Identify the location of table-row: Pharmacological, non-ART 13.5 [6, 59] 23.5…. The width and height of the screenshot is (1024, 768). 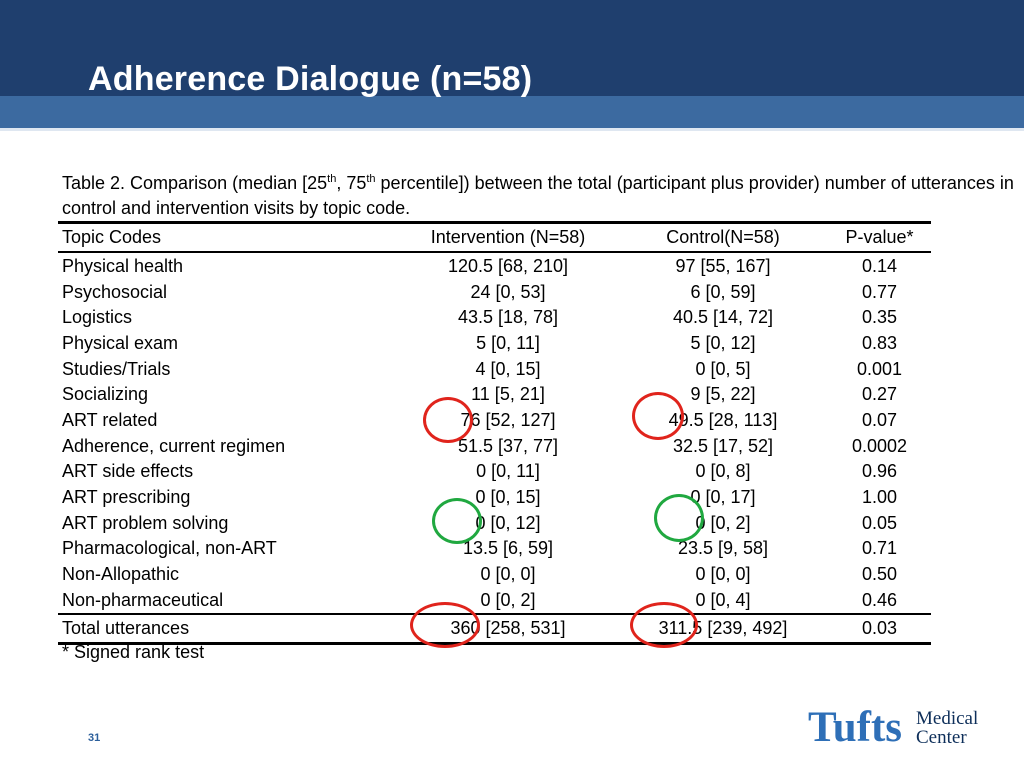
(494, 549).